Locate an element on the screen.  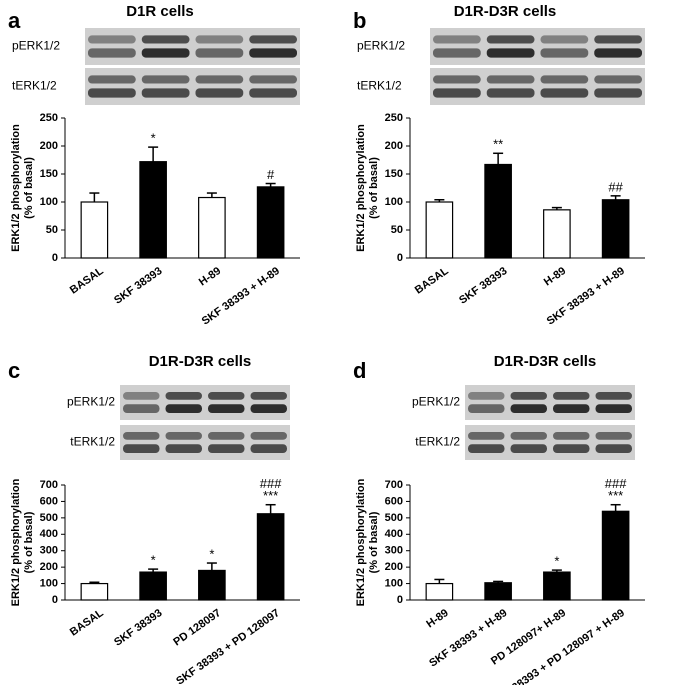
significance-label: # is located at coordinates (271, 174).